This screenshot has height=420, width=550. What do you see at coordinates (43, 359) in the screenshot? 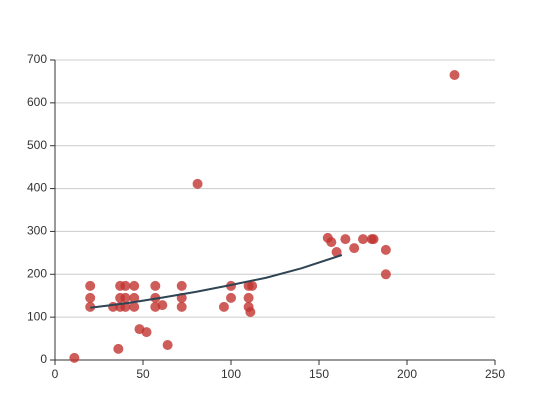
I see `y-tick-label: 0` at bounding box center [43, 359].